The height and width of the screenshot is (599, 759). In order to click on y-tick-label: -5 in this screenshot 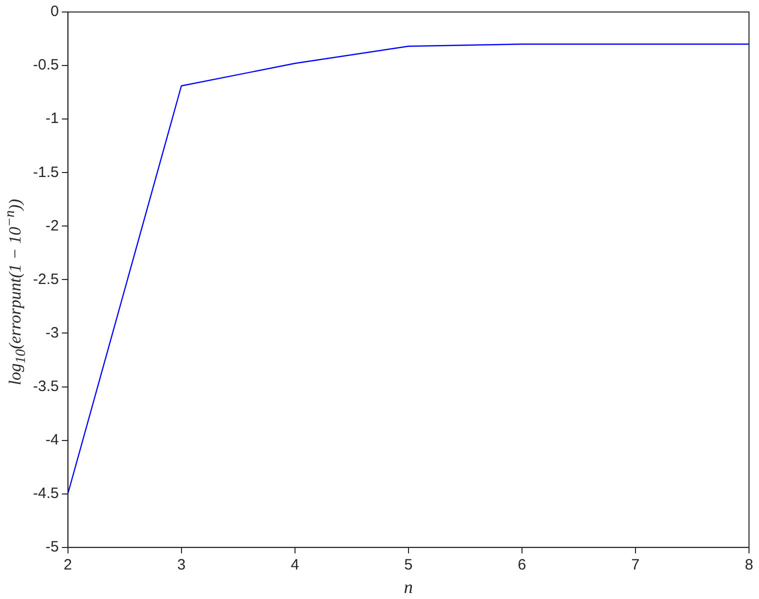, I will do `click(52, 547)`.